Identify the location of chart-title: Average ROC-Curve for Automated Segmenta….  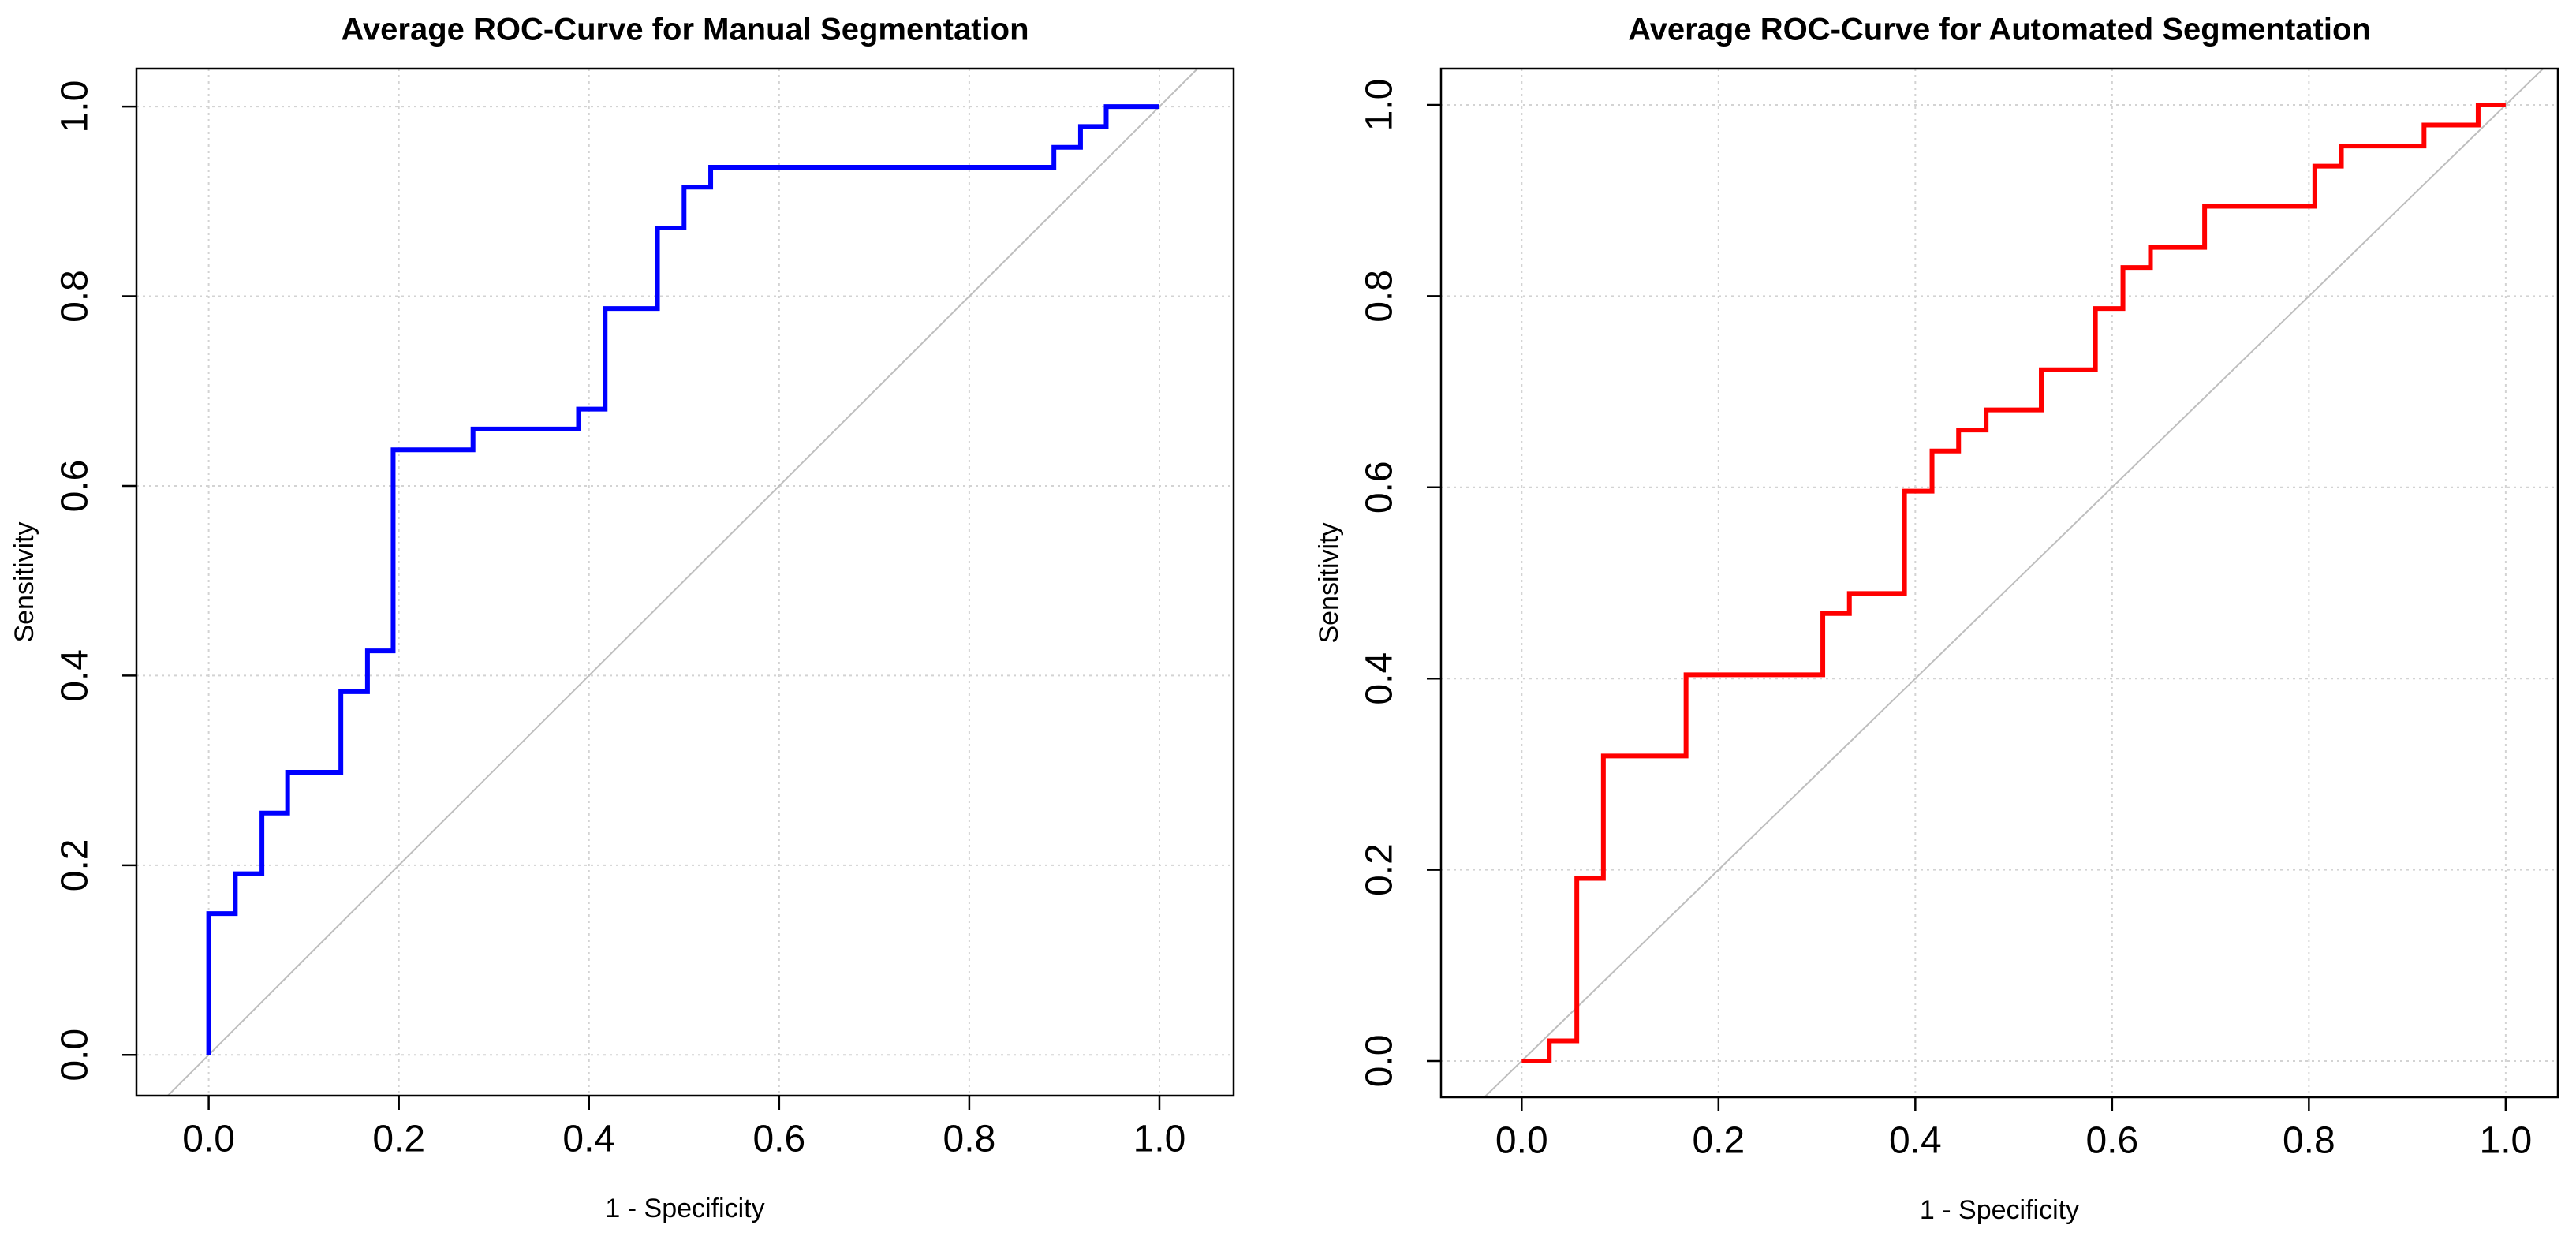
(1999, 30).